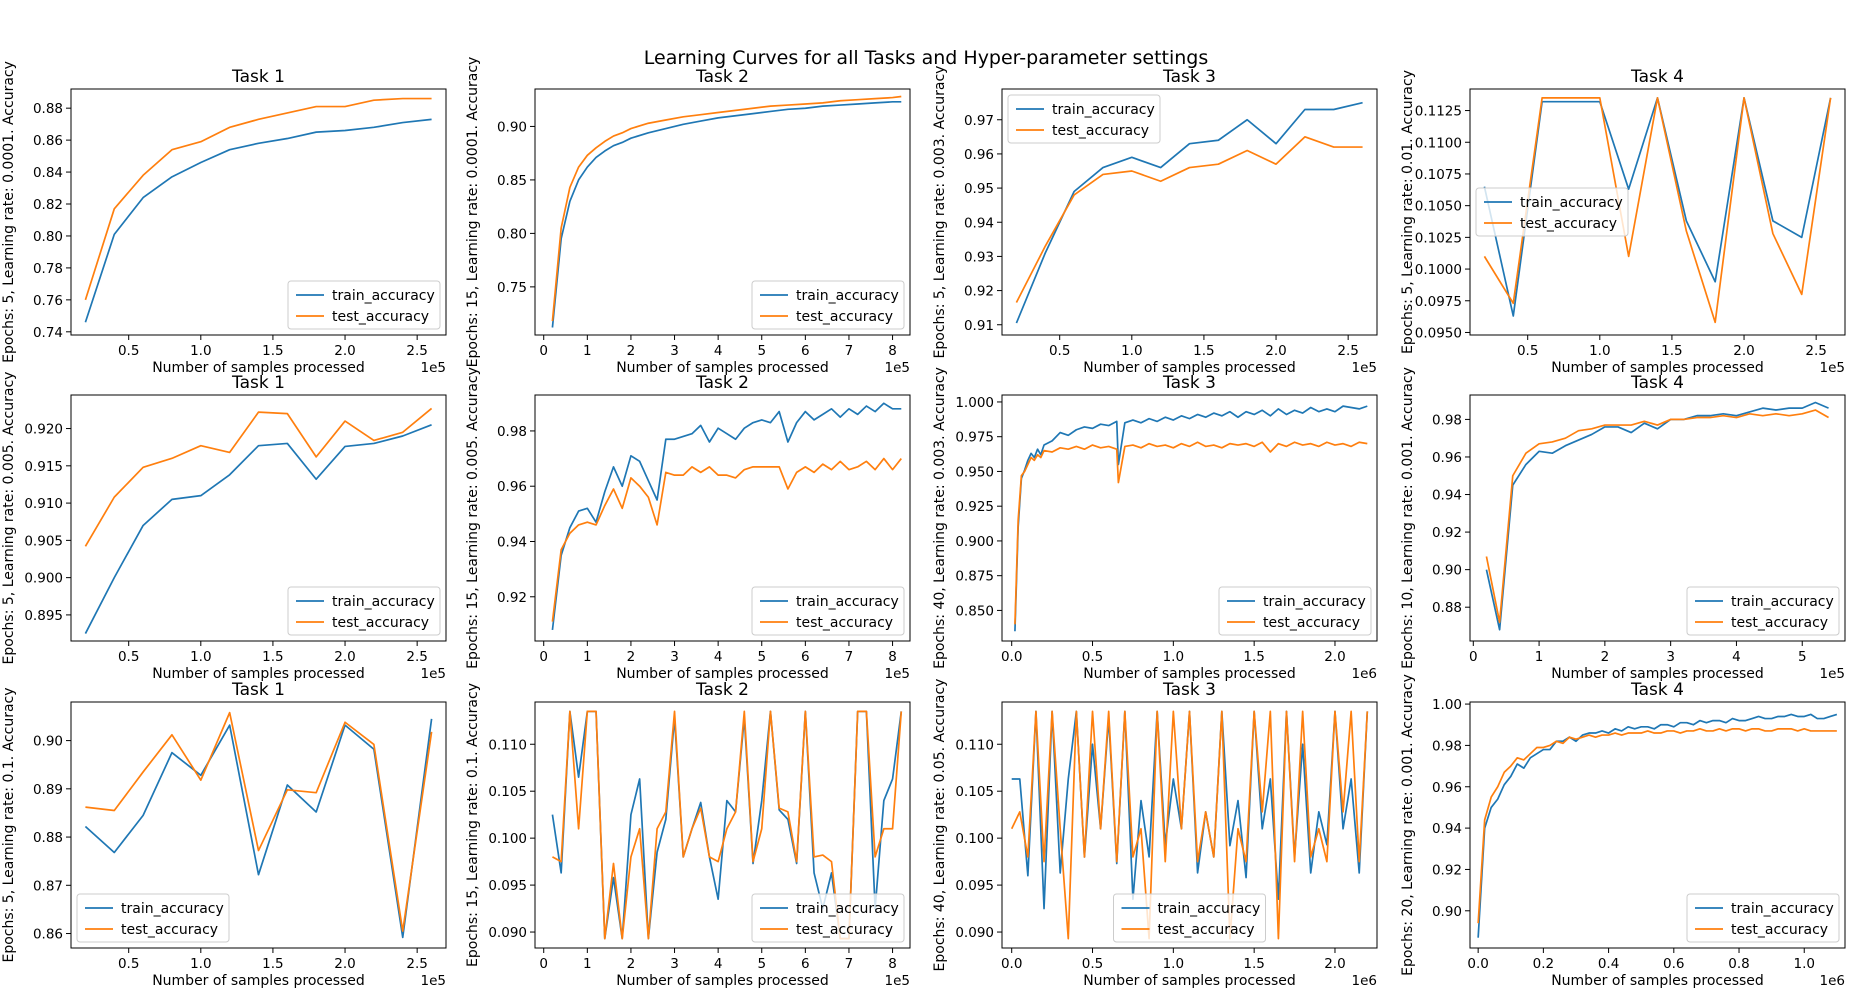 Image resolution: width=1853 pixels, height=991 pixels. Describe the element at coordinates (48, 838) in the screenshot. I see `y-tick-label: 0.88` at that location.